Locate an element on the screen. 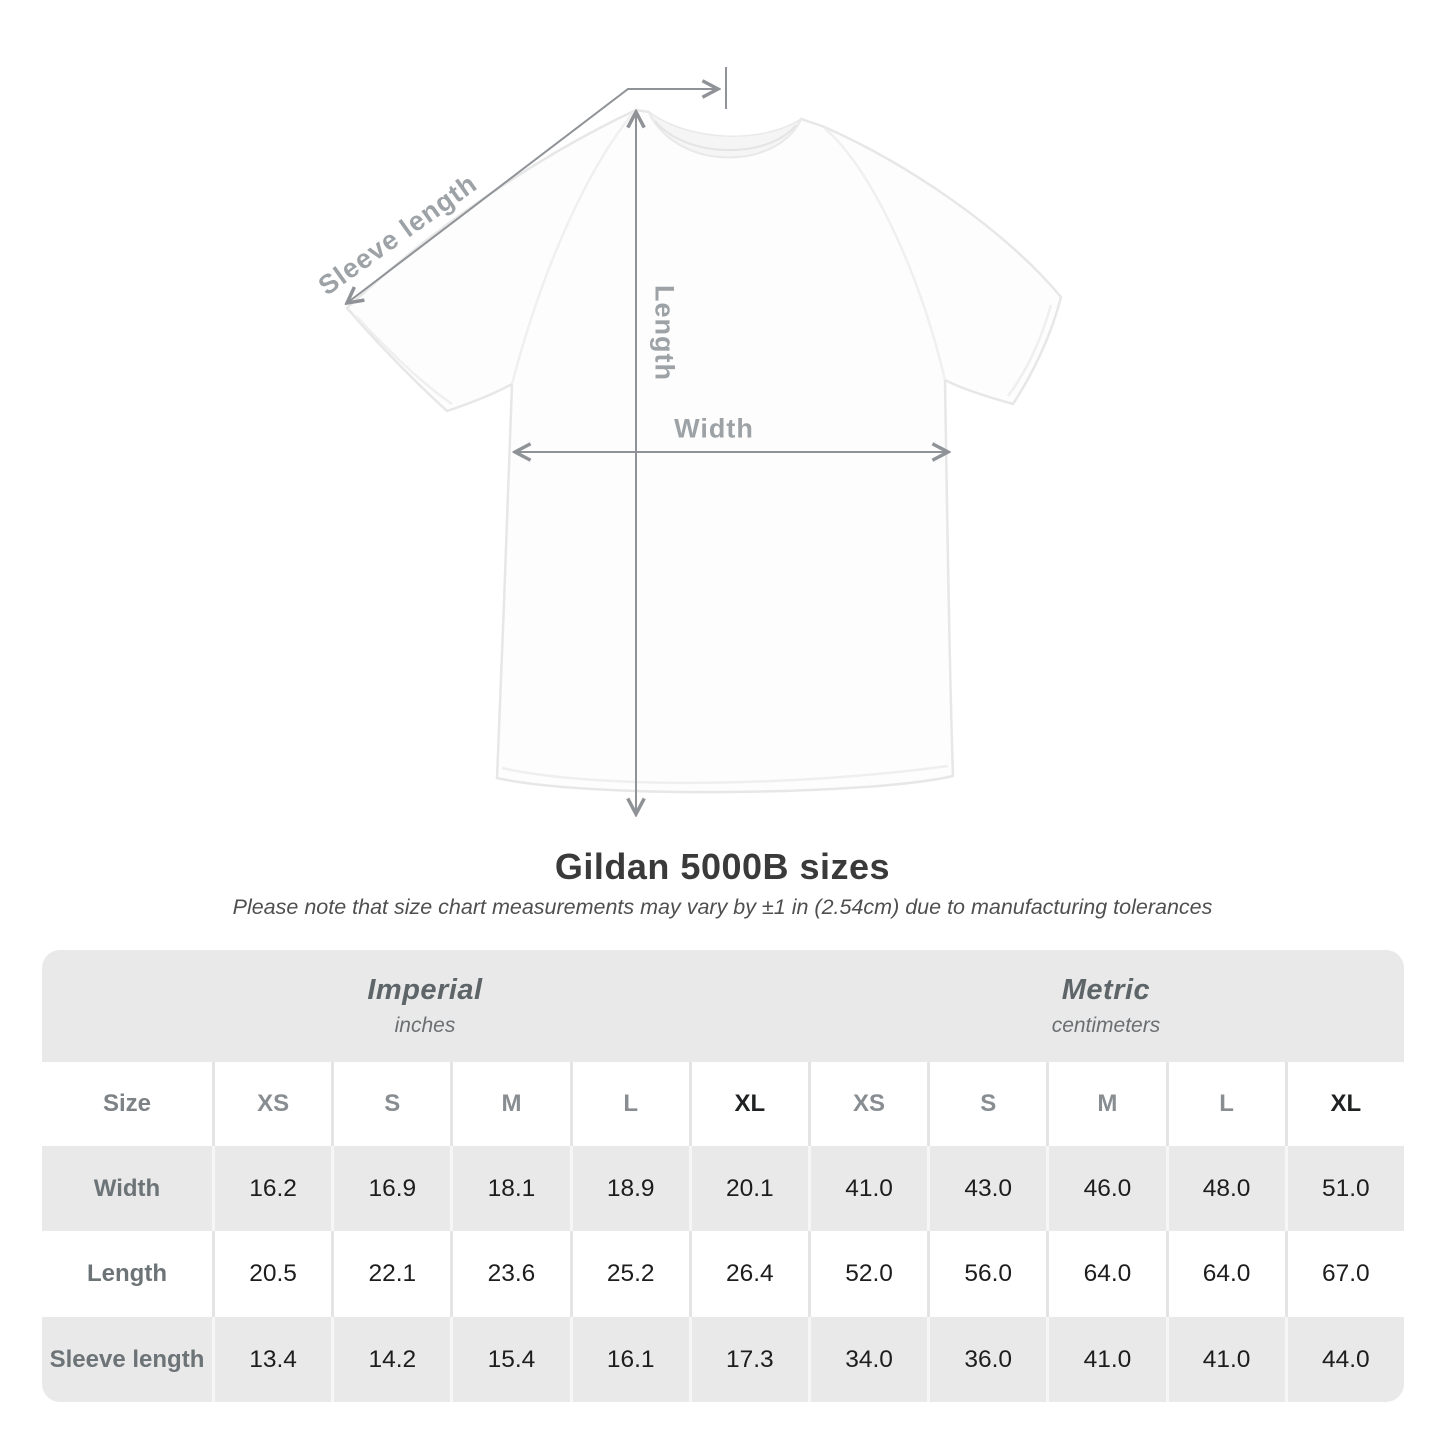 Image resolution: width=1445 pixels, height=1445 pixels. col-header-metric-xl: XL is located at coordinates (1346, 1103).